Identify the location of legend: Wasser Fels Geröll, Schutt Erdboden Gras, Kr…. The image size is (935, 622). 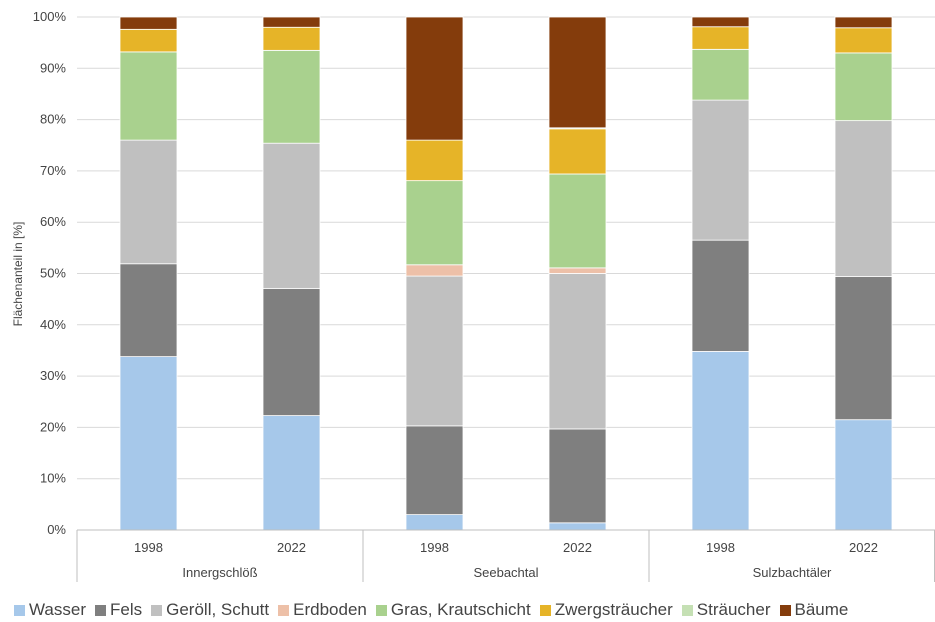
(435, 610).